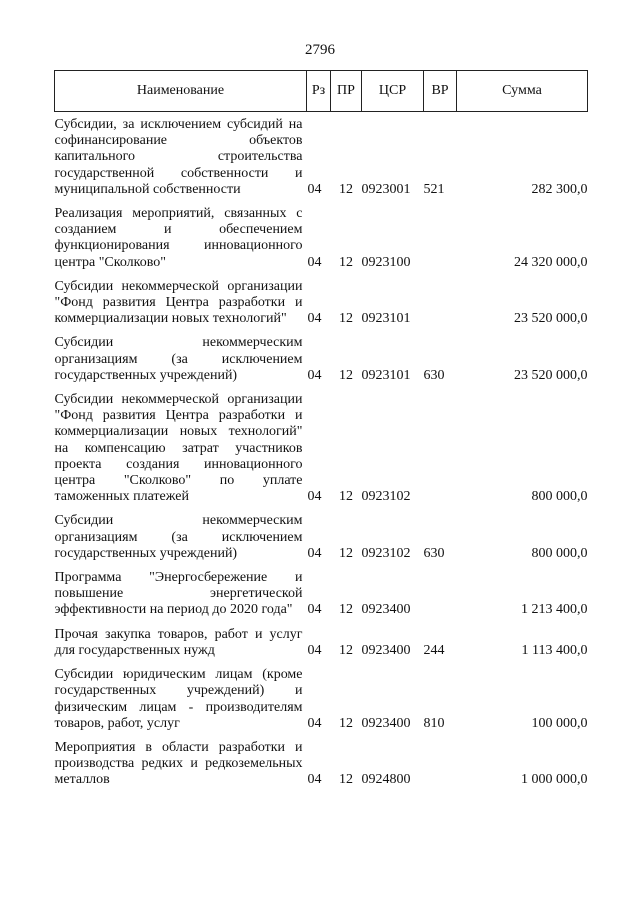 This screenshot has width=640, height=905. Describe the element at coordinates (180, 91) in the screenshot. I see `header-name: Наименование` at that location.